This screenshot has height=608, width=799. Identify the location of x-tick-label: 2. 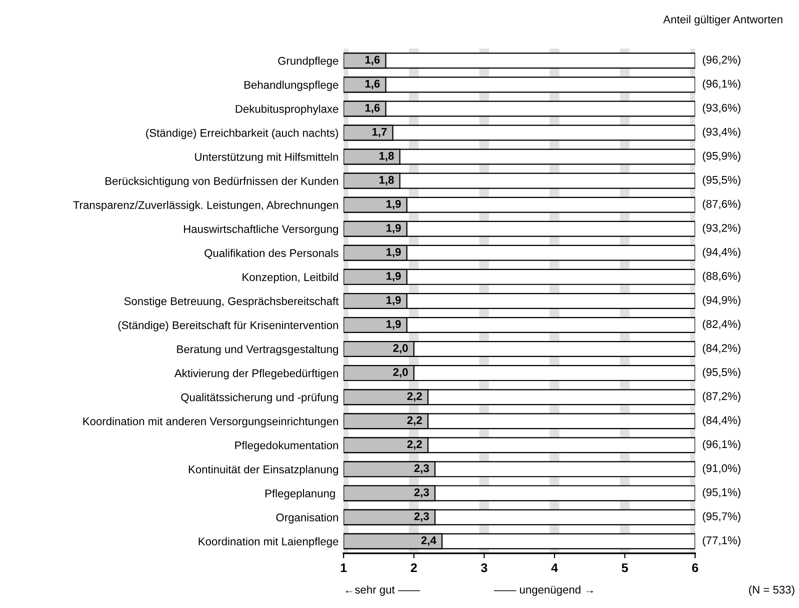
(413, 567).